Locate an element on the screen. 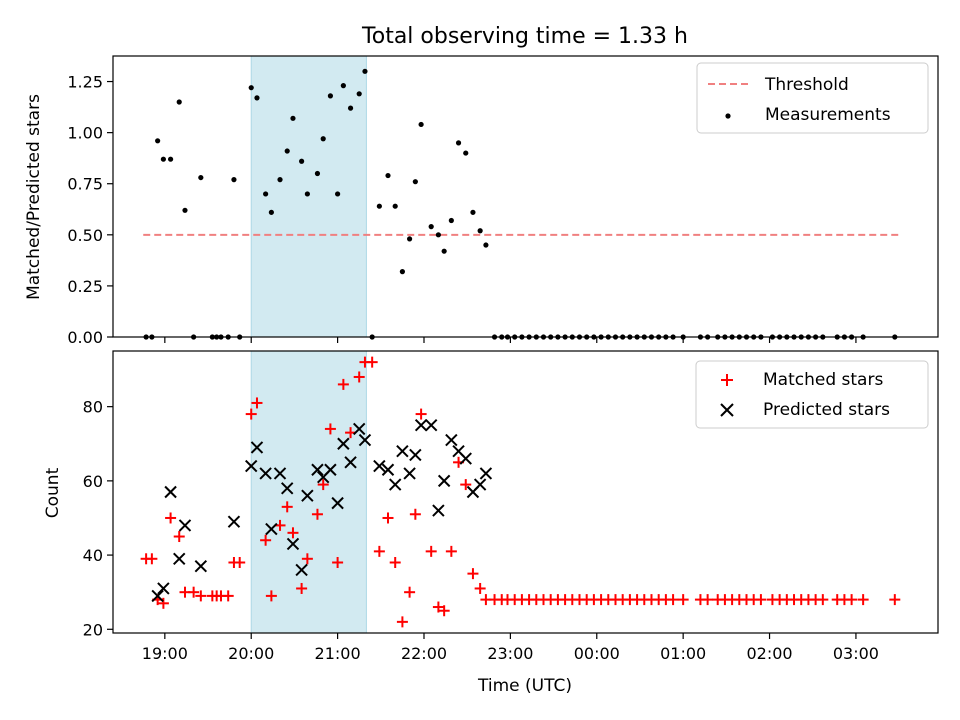 The width and height of the screenshot is (960, 720). bottom-y-axis: 20 40 60 80 is located at coordinates (98, 518).